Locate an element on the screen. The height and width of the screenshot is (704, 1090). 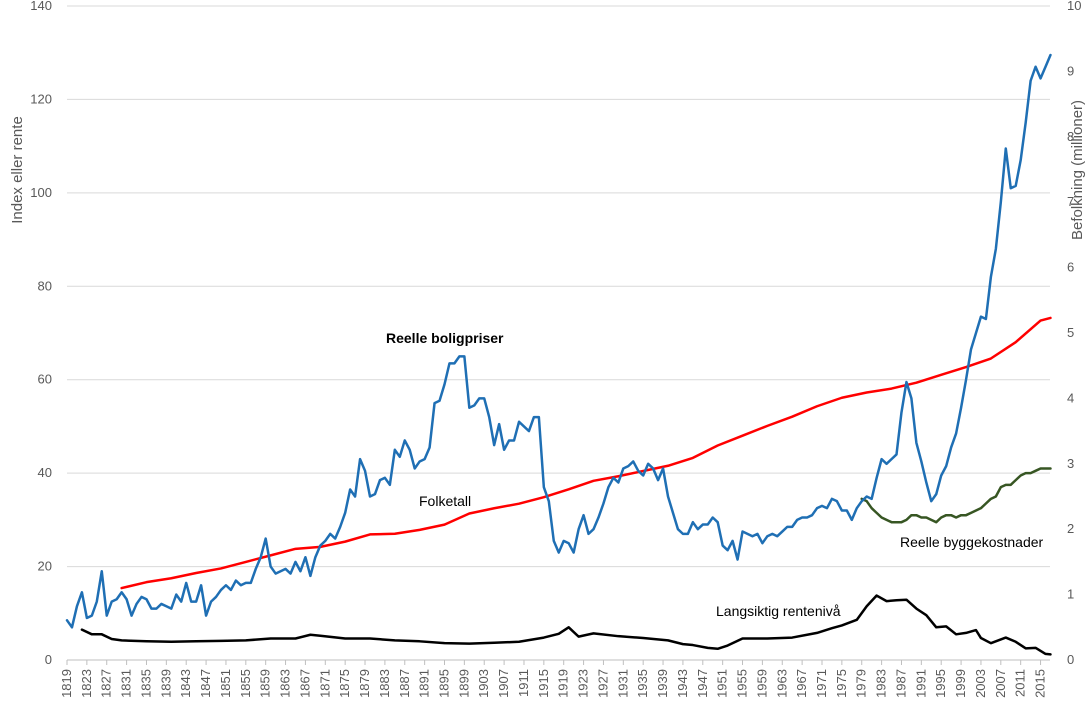
x-tick-label: 1891 is located at coordinates (424, 683).